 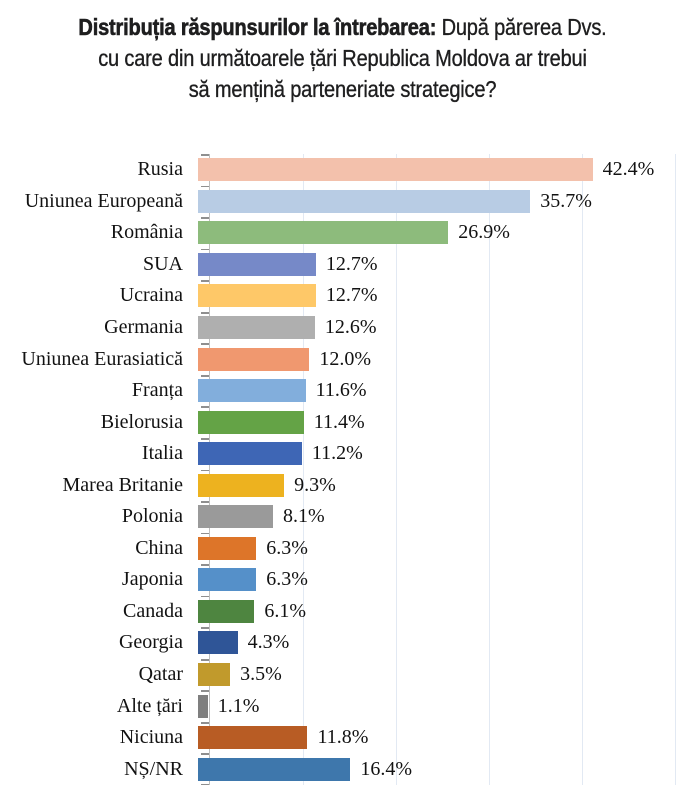 I want to click on plot-cell: 35.7%, so click(x=430, y=202).